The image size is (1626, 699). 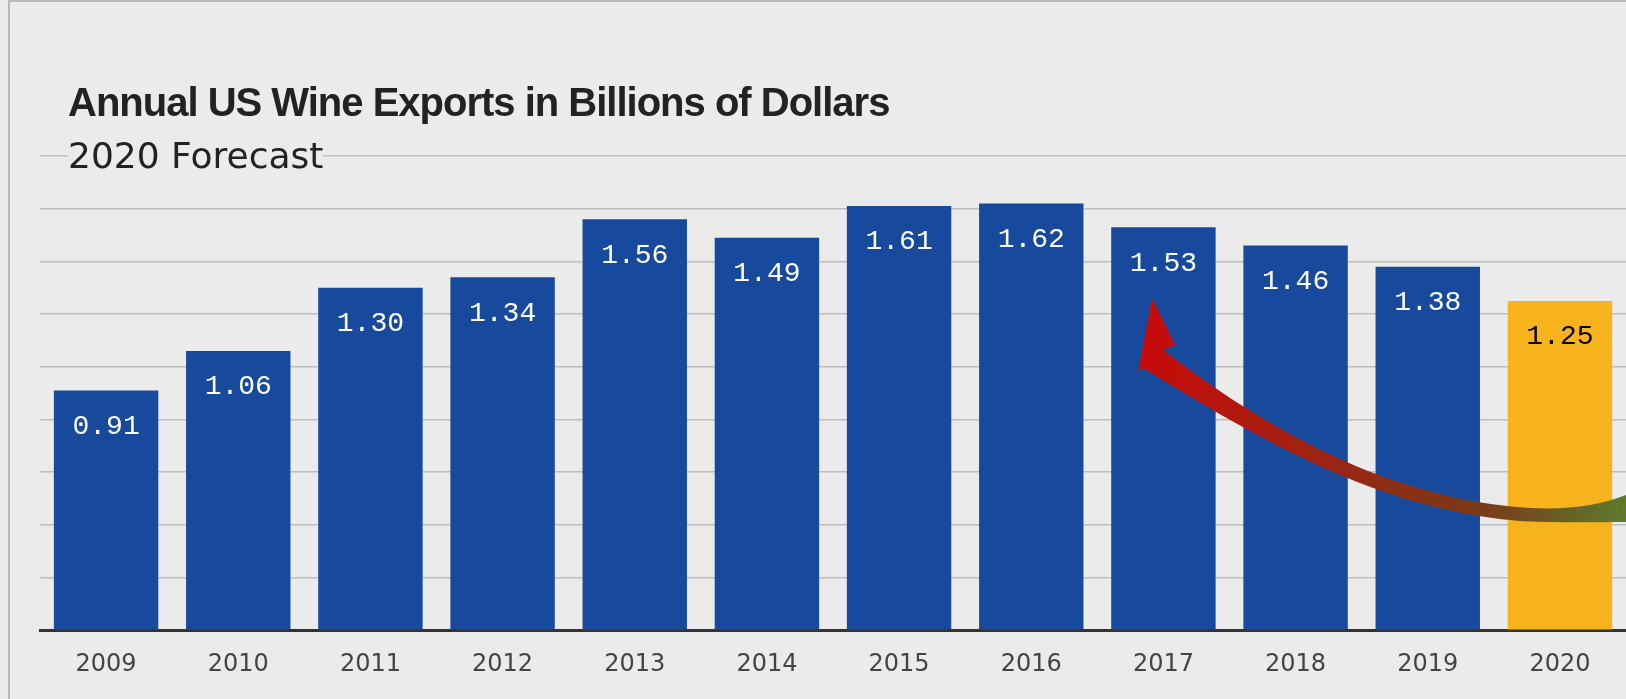 What do you see at coordinates (899, 242) in the screenshot?
I see `data-label: 1.61` at bounding box center [899, 242].